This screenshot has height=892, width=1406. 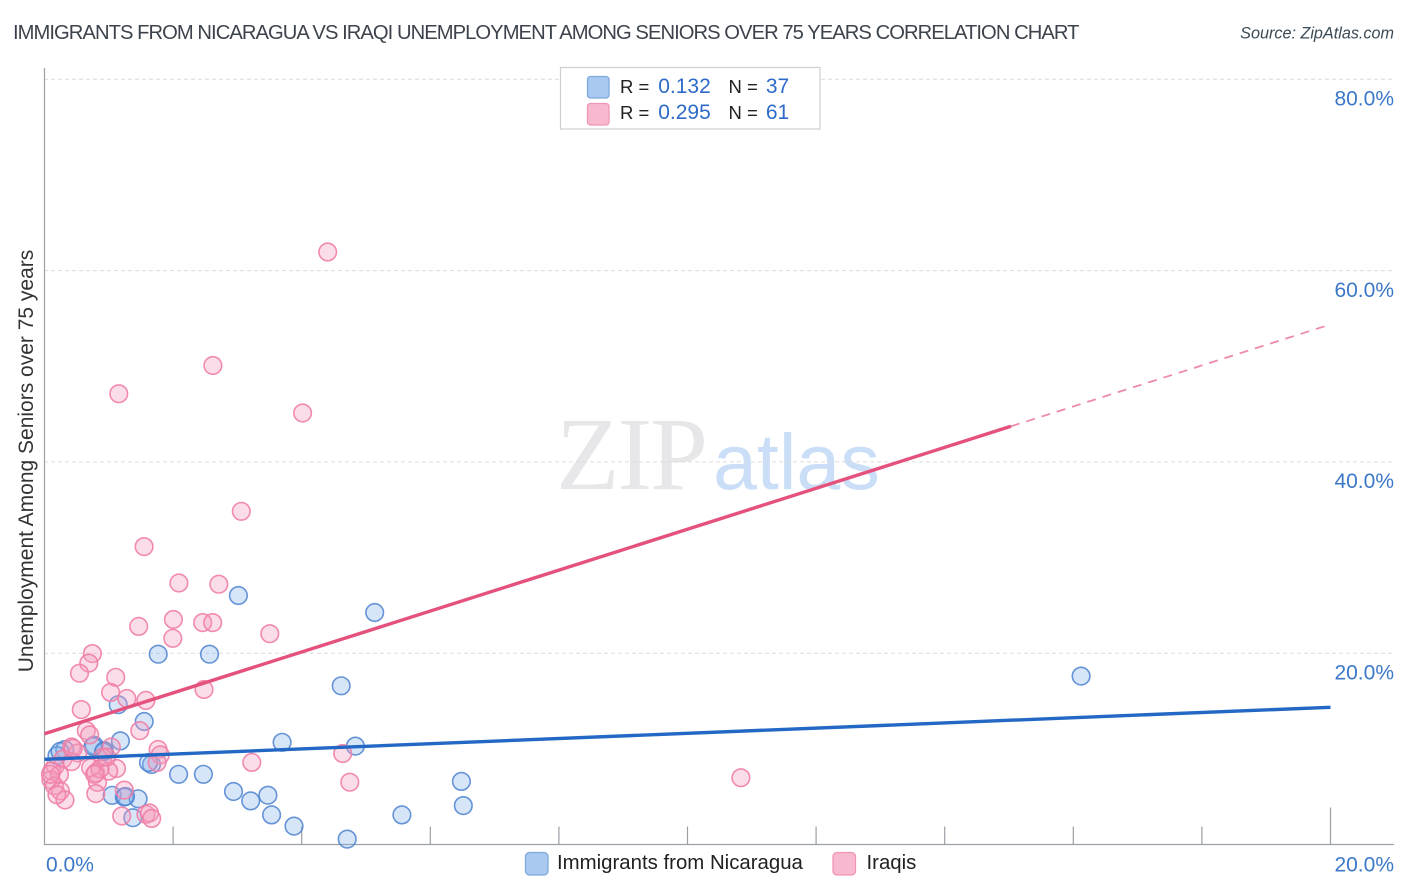 What do you see at coordinates (684, 112) in the screenshot?
I see `svg-text: 0.295` at bounding box center [684, 112].